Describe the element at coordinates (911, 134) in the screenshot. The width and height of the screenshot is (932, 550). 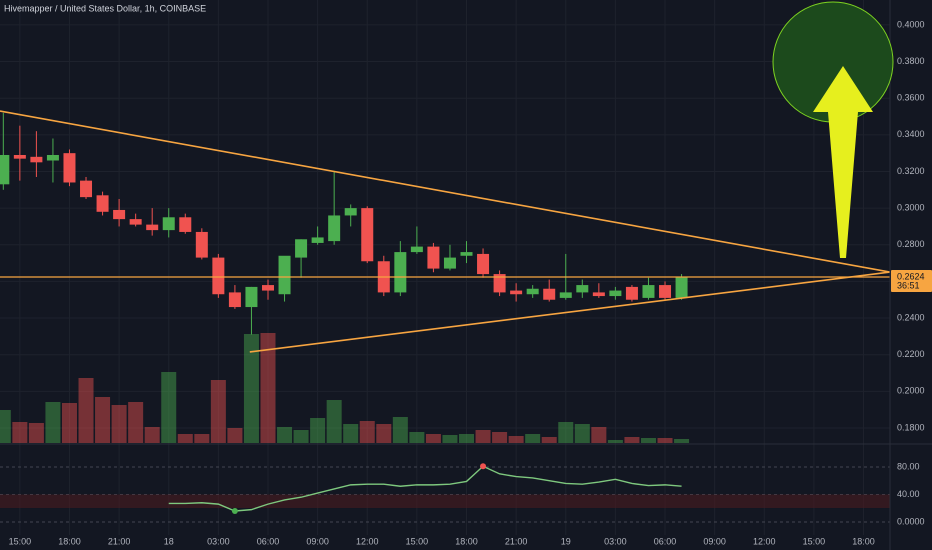
I see `y-tick-label: 0.3400` at that location.